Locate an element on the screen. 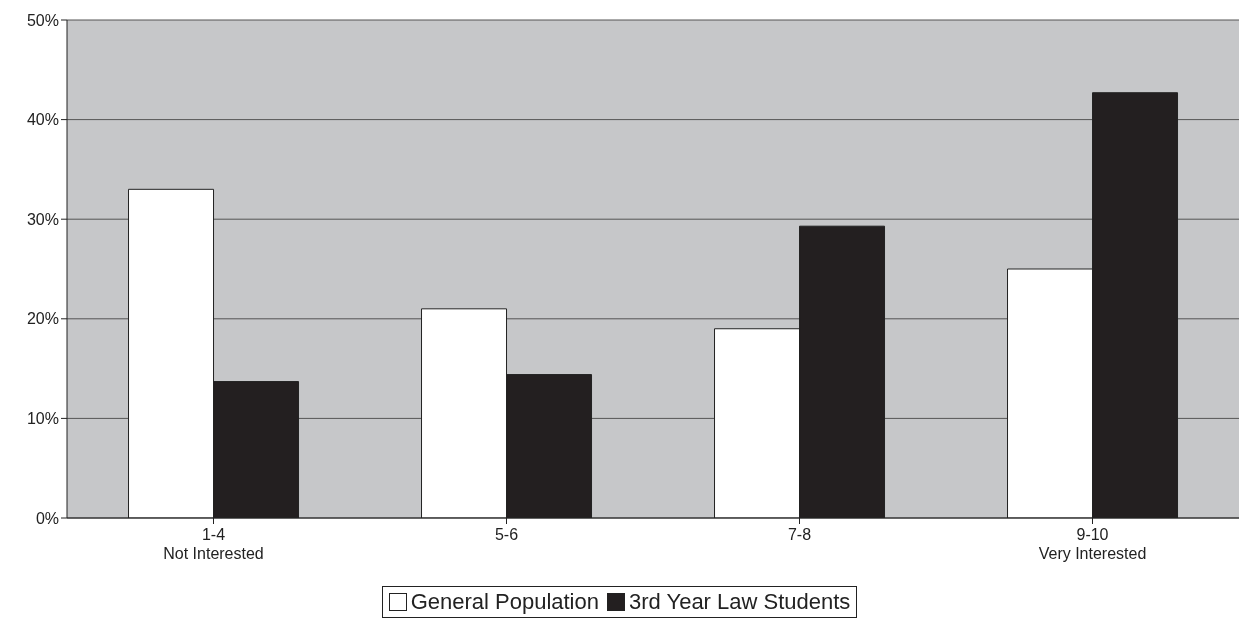  y-tick-label: 40% is located at coordinates (42, 120).